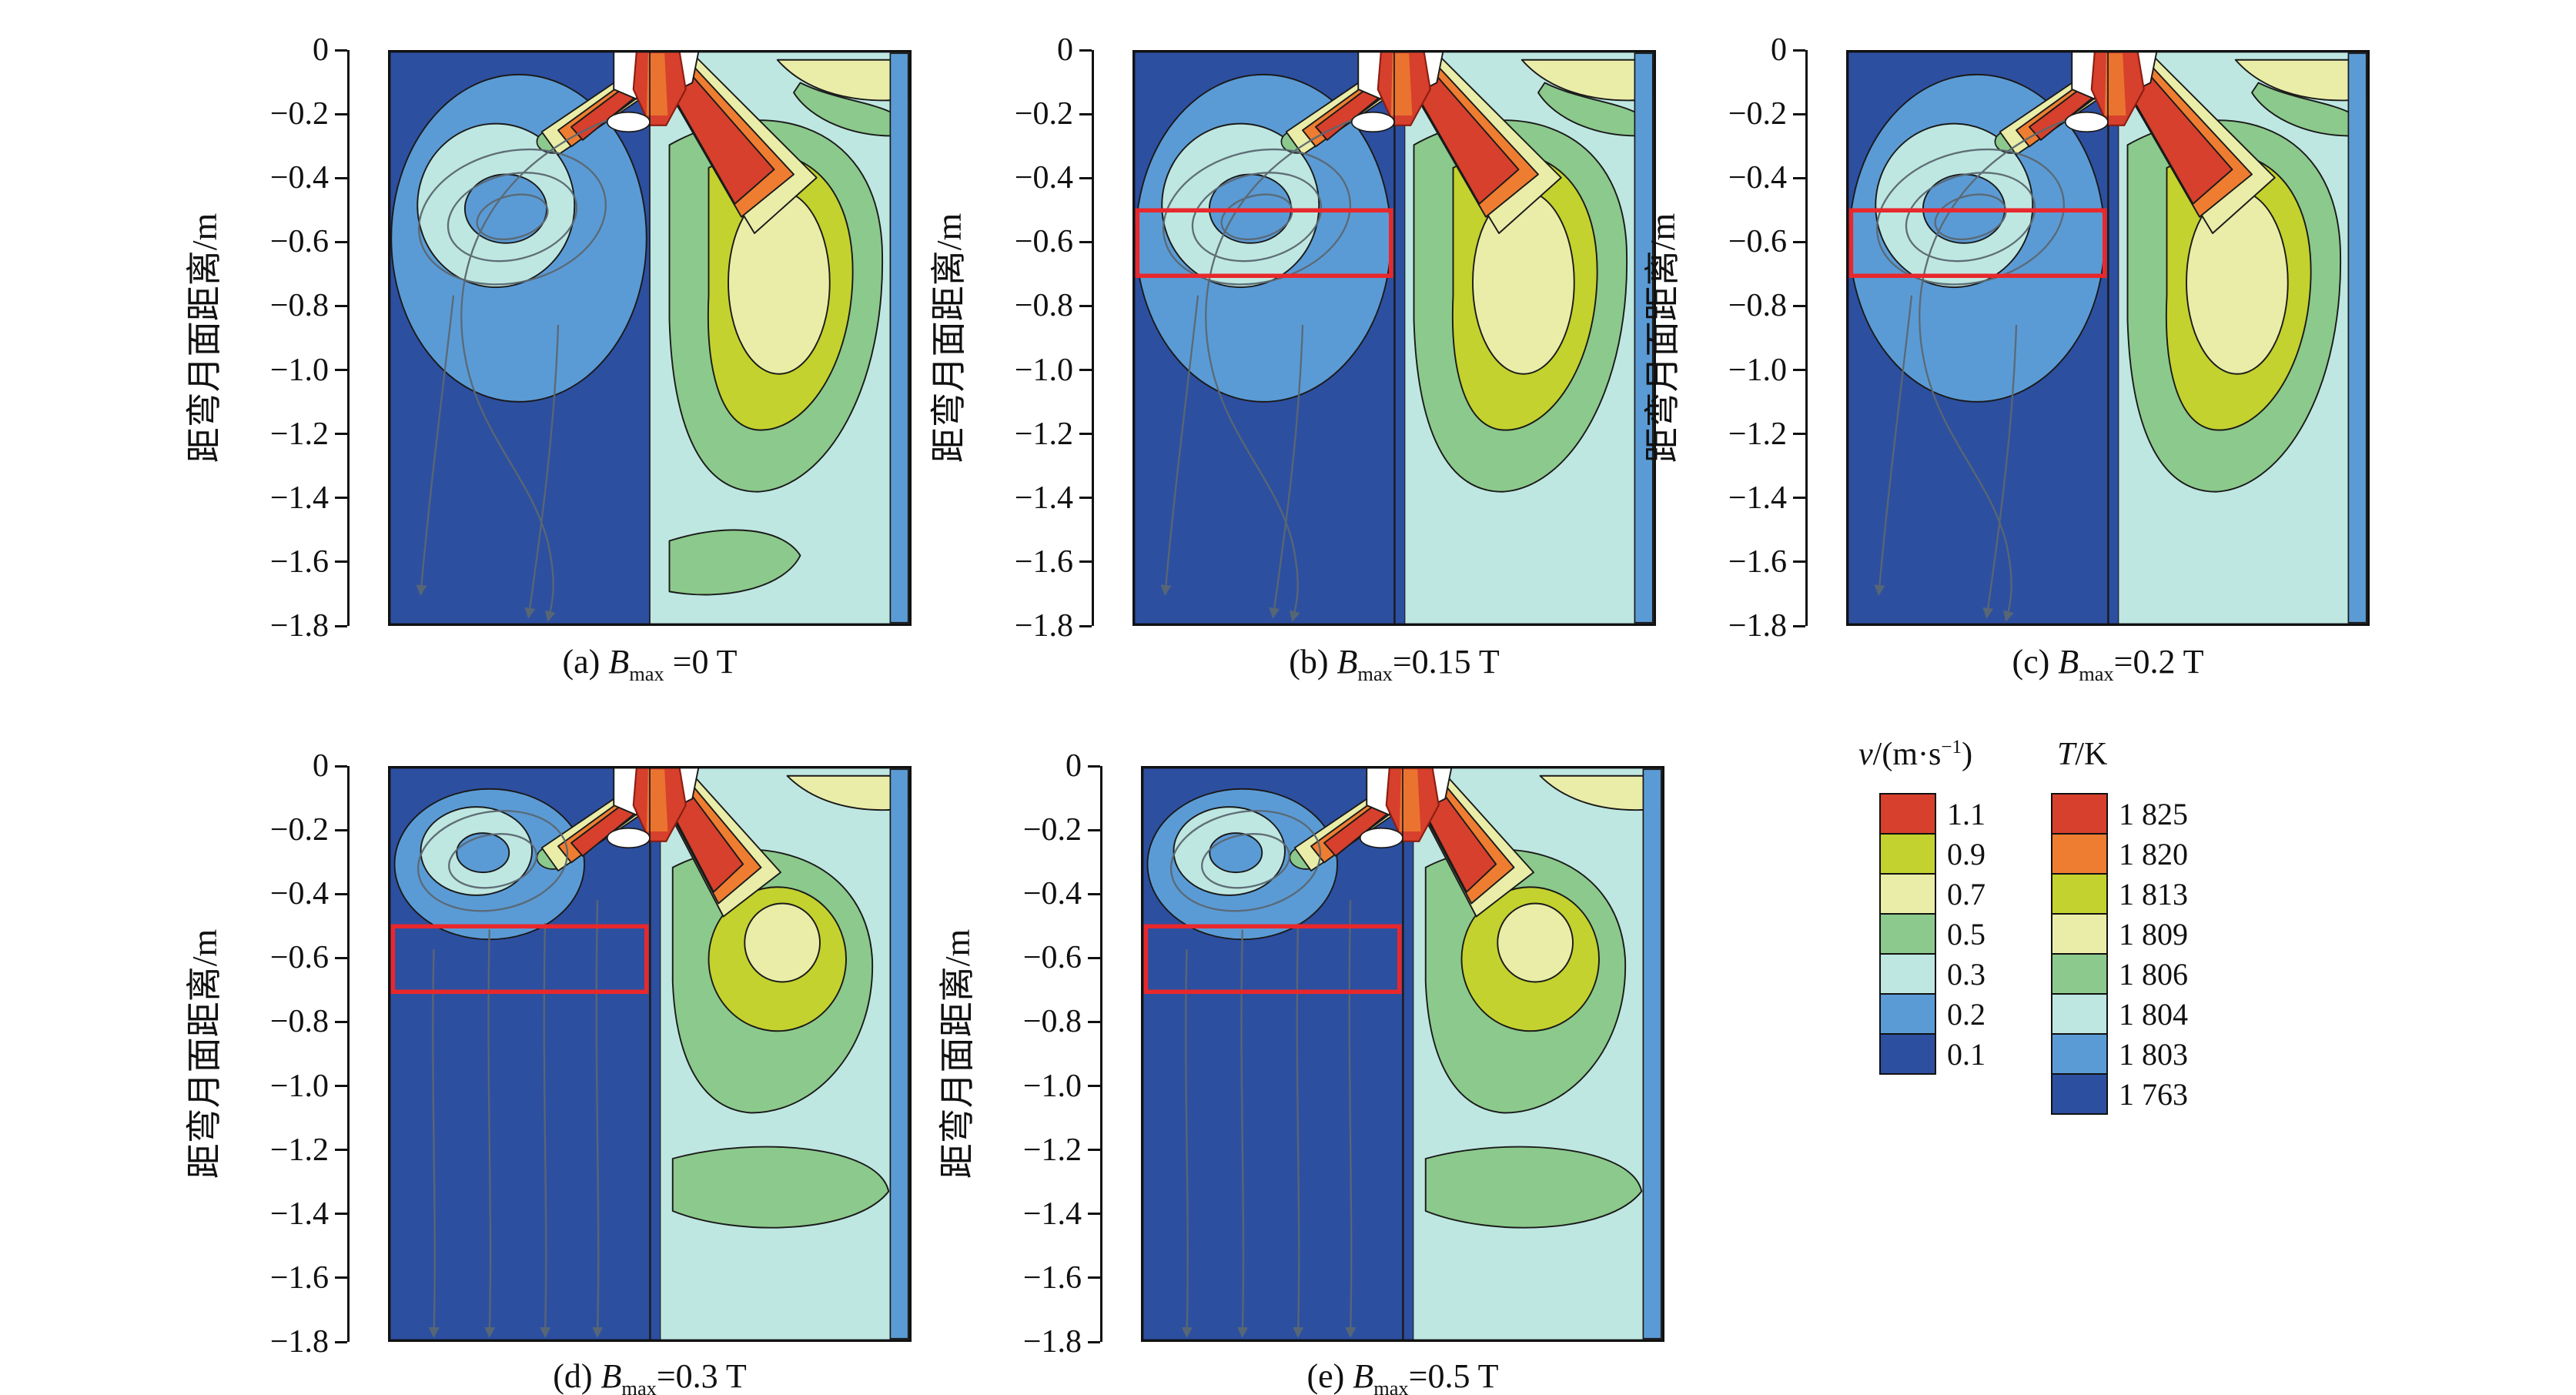  Describe the element at coordinates (1933, 974) in the screenshot. I see `velocity-legend-entry: 0.3` at that location.